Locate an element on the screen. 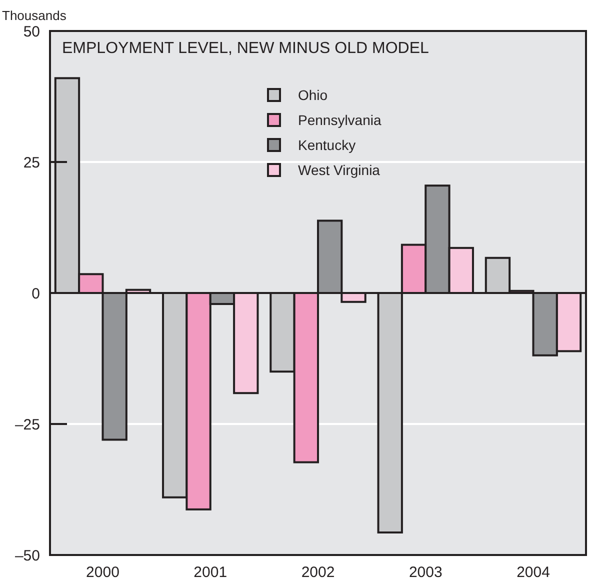  x-tick-label: 2002 is located at coordinates (318, 572).